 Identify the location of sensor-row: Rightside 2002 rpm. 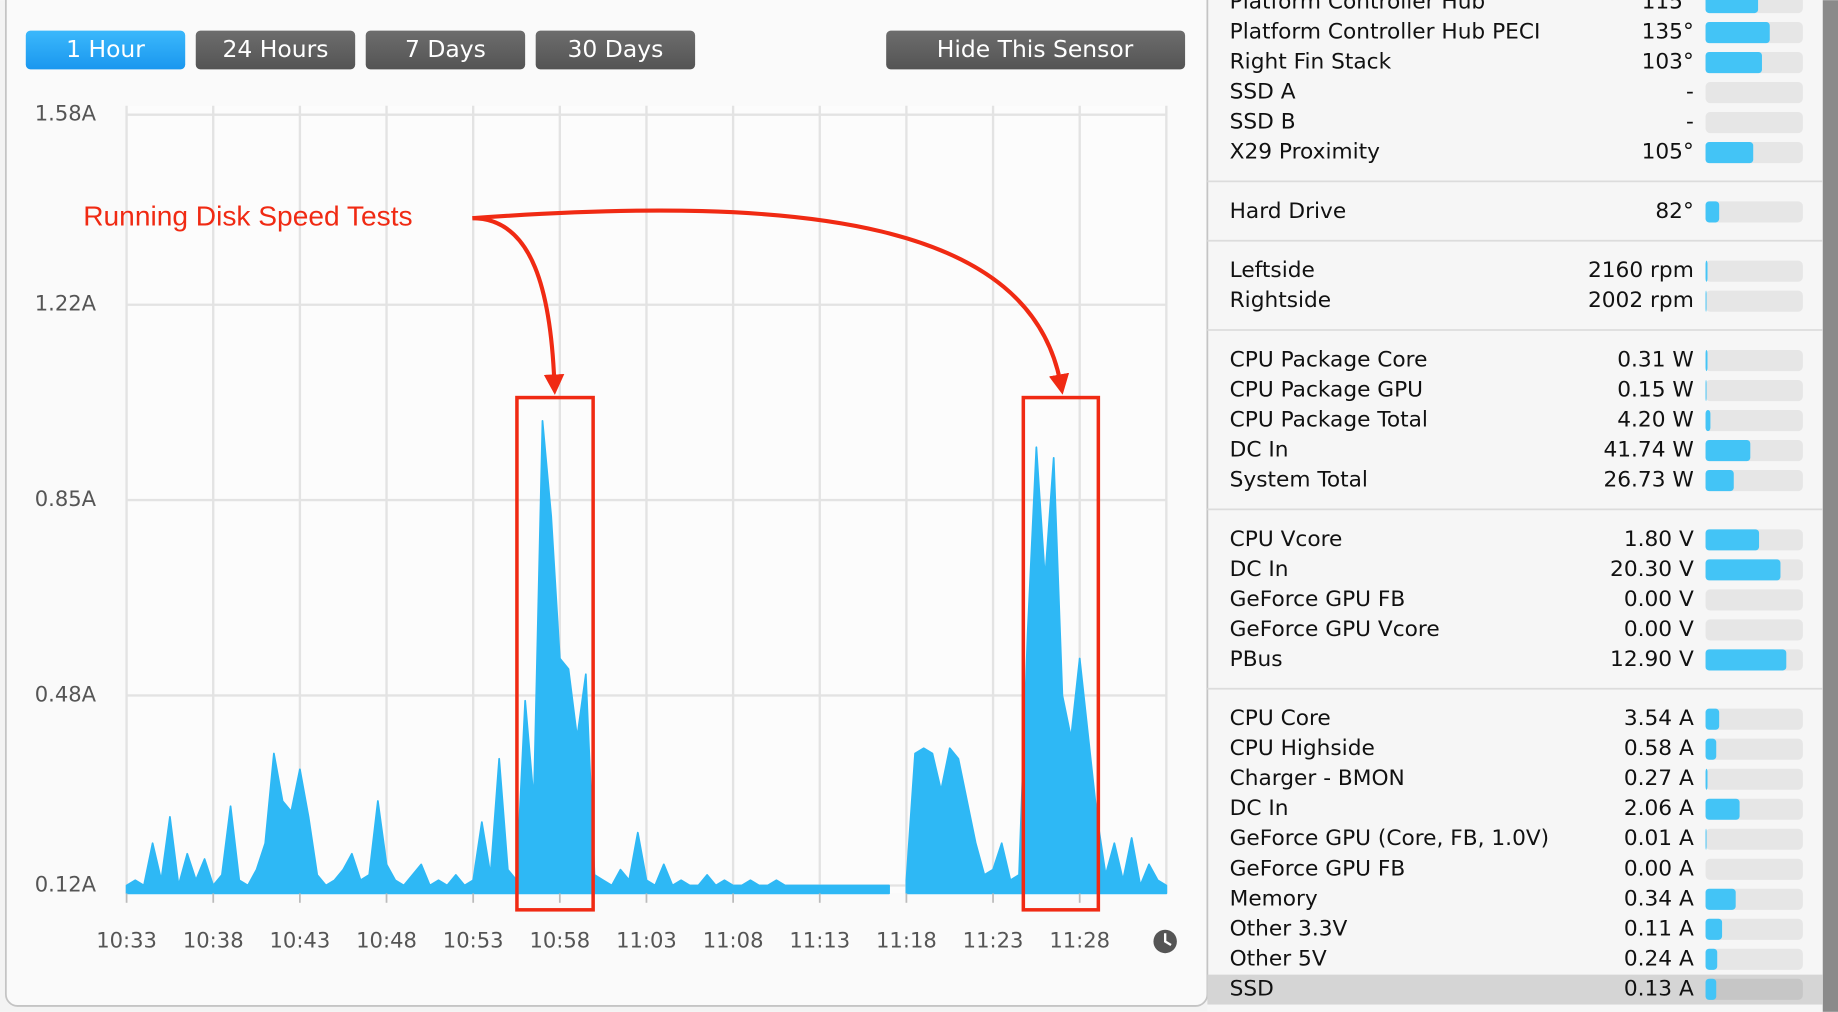
(1516, 300).